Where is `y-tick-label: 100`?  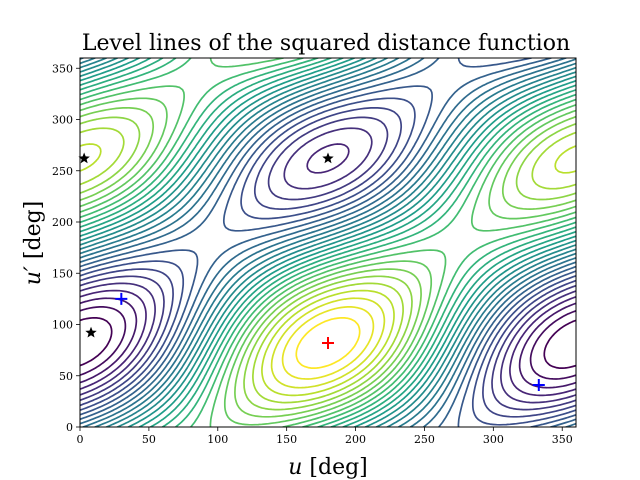 y-tick-label: 100 is located at coordinates (62, 325).